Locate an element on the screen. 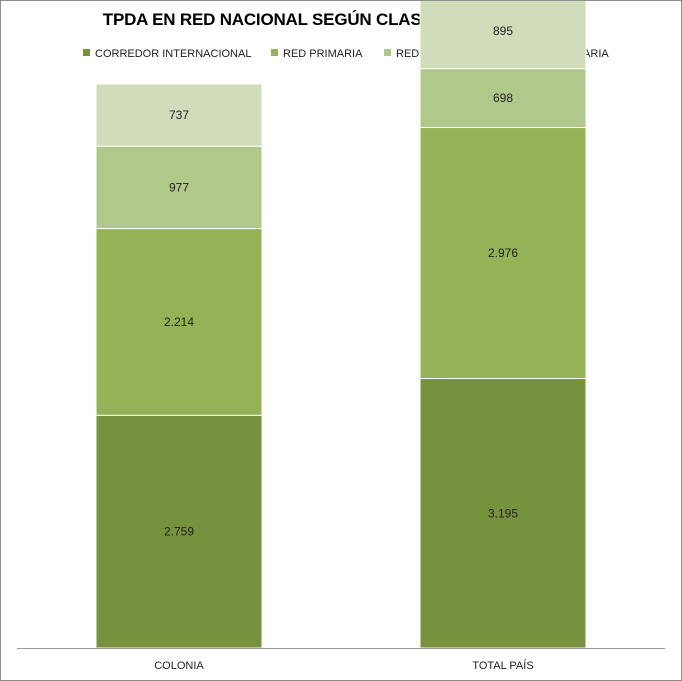 The height and width of the screenshot is (681, 682). bar-colonia-red-secundaria is located at coordinates (179, 187).